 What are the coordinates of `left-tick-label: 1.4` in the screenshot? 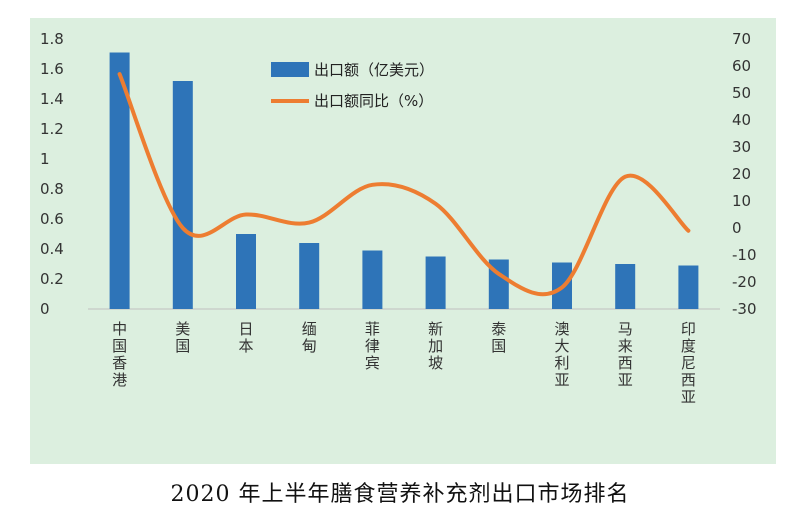 It's located at (52, 99).